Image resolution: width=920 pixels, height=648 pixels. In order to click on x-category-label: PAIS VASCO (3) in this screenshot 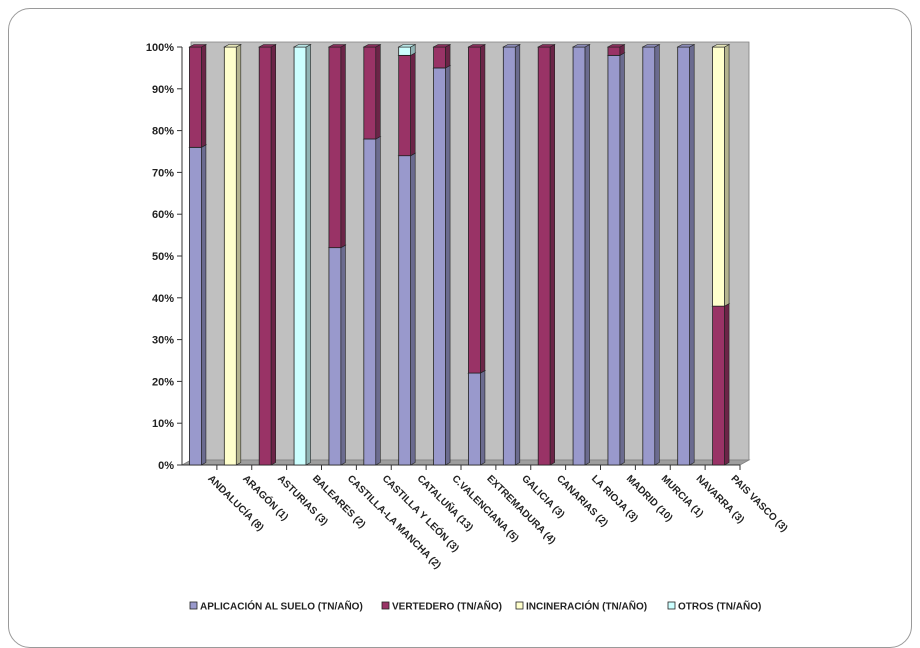, I will do `click(758, 503)`.